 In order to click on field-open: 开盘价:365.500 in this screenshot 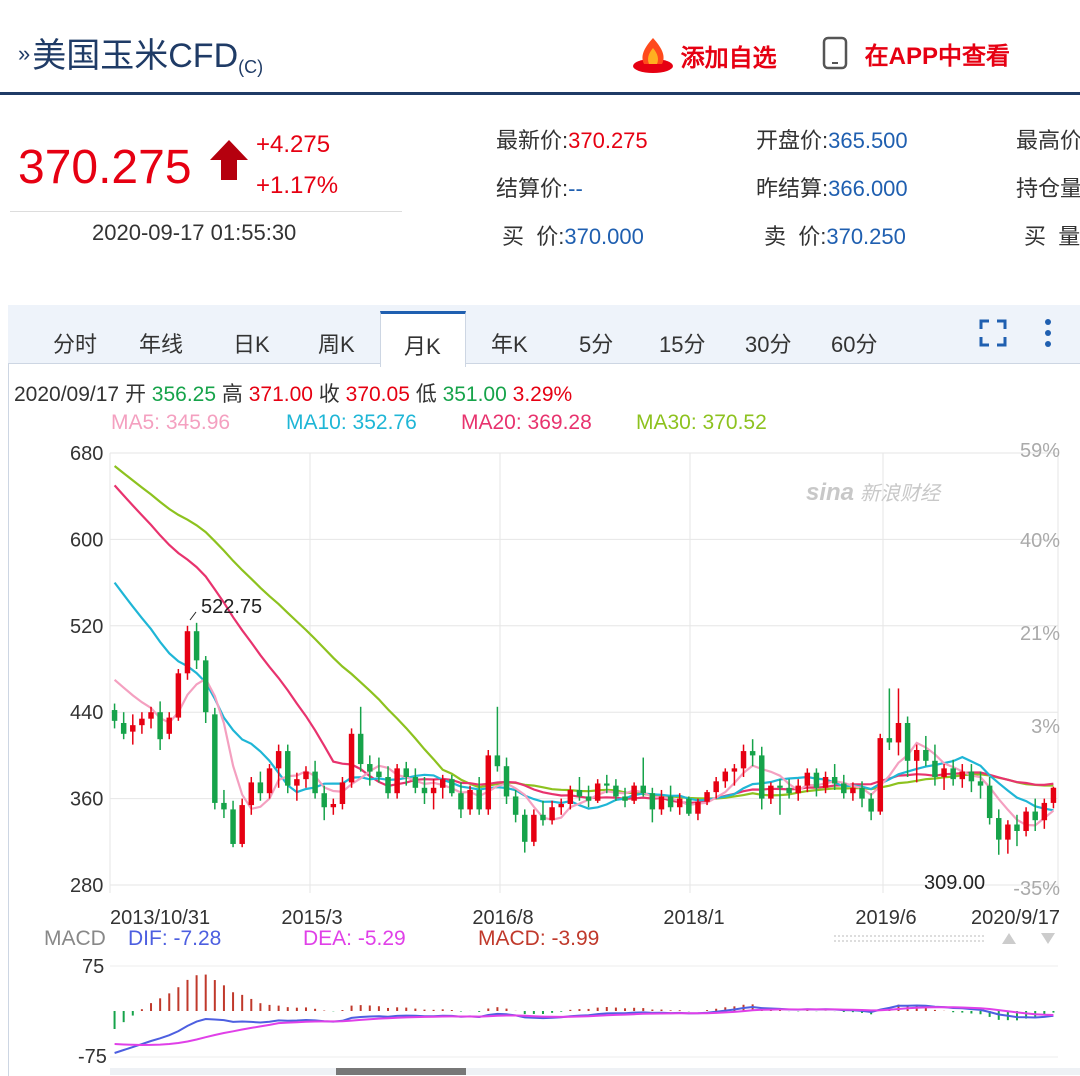, I will do `click(832, 140)`.